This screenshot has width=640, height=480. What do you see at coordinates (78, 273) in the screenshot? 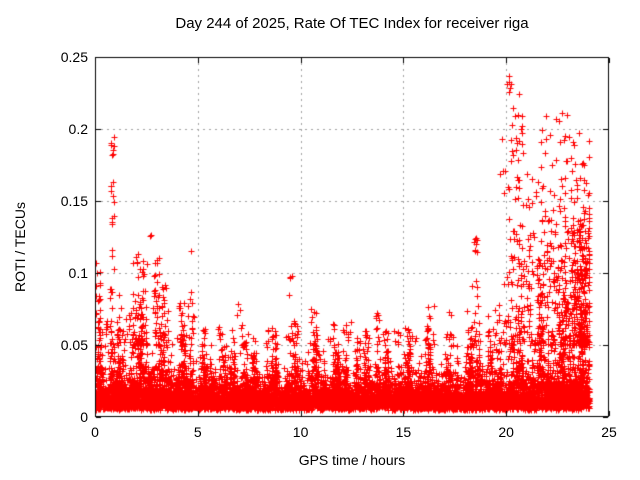
I see `y-tick-label: 0.1` at bounding box center [78, 273].